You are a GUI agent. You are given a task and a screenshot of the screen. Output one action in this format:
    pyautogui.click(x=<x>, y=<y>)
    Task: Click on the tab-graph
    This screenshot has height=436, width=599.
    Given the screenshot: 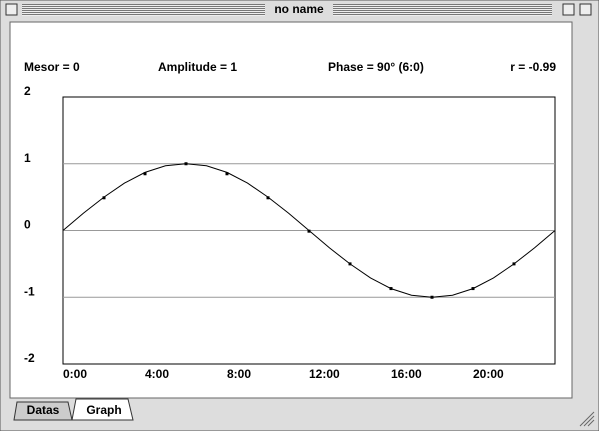 What is the action you would take?
    pyautogui.click(x=102, y=409)
    